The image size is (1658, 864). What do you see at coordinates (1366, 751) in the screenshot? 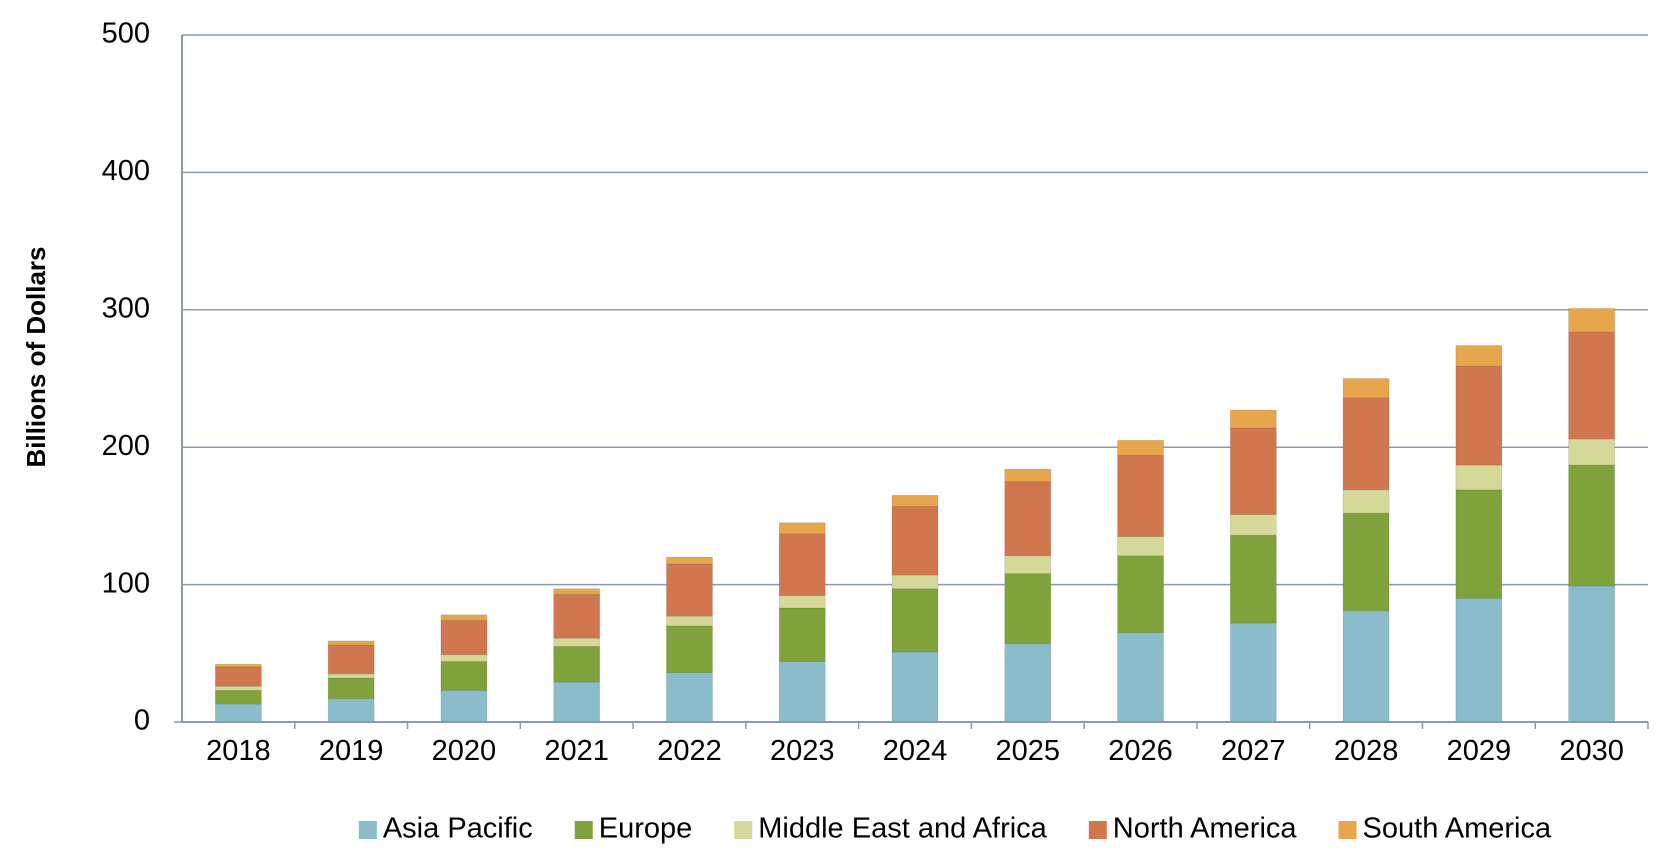
I see `x-tick-label: 2028` at bounding box center [1366, 751].